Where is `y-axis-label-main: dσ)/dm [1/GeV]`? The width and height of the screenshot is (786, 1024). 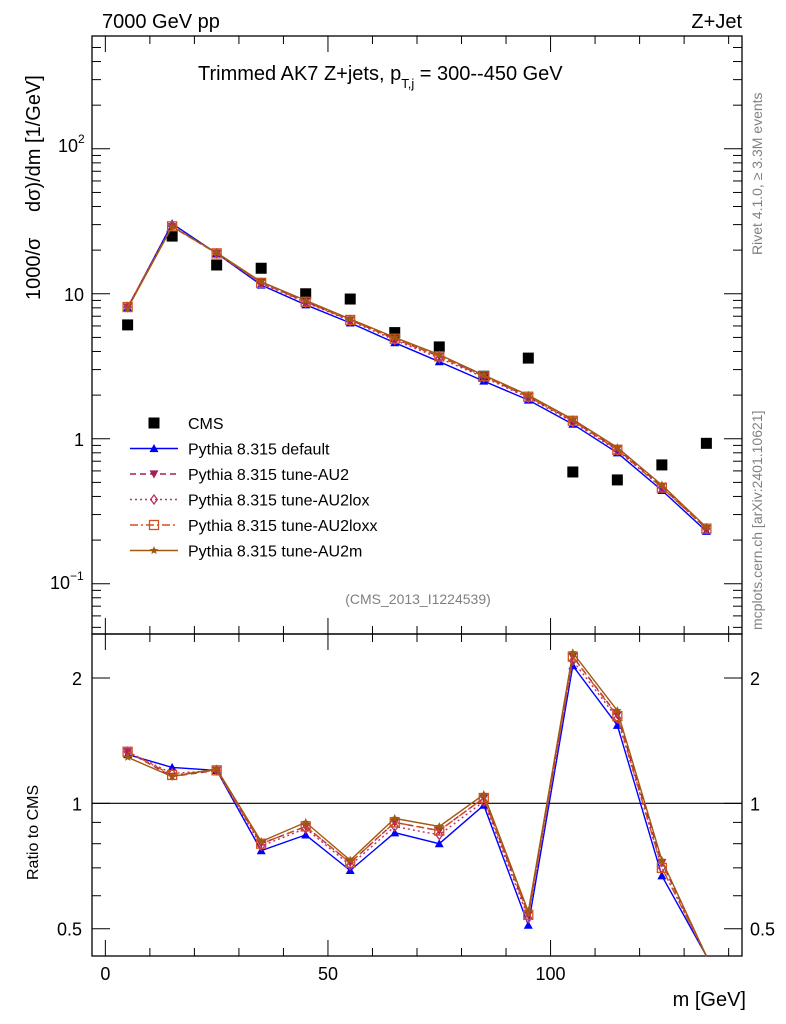
y-axis-label-main: dσ)/dm [1/GeV] is located at coordinates (34, 143).